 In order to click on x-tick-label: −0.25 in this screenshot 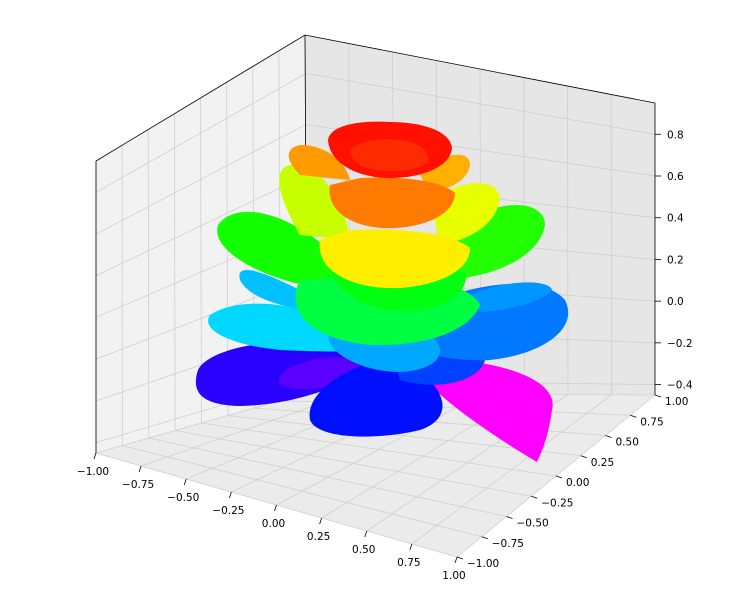, I will do `click(228, 511)`.